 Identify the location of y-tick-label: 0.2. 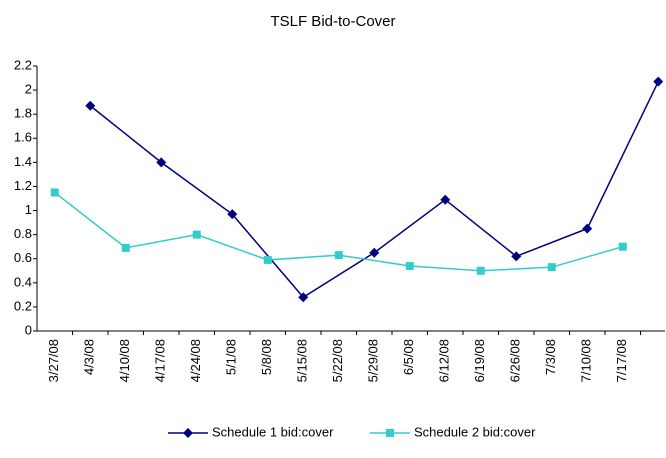
(23, 305).